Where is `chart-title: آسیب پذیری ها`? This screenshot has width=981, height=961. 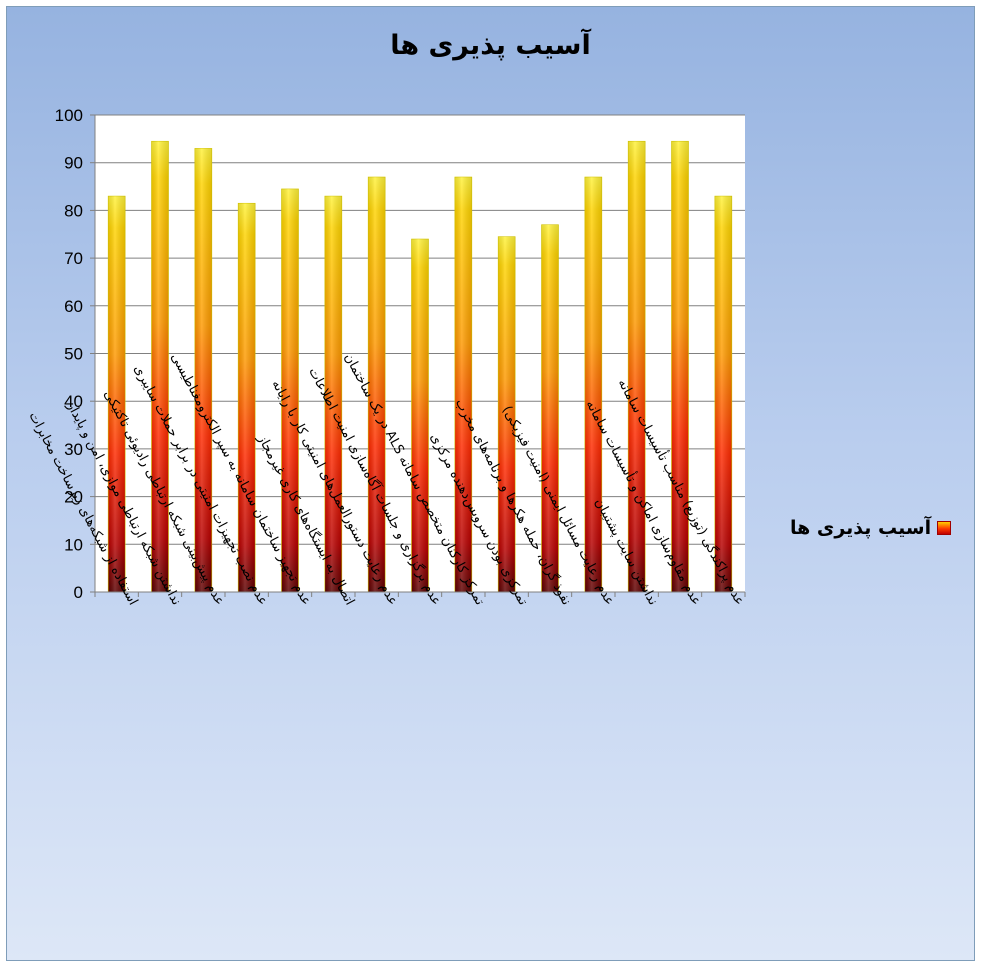 chart-title: آسیب پذیری ها is located at coordinates (490, 45).